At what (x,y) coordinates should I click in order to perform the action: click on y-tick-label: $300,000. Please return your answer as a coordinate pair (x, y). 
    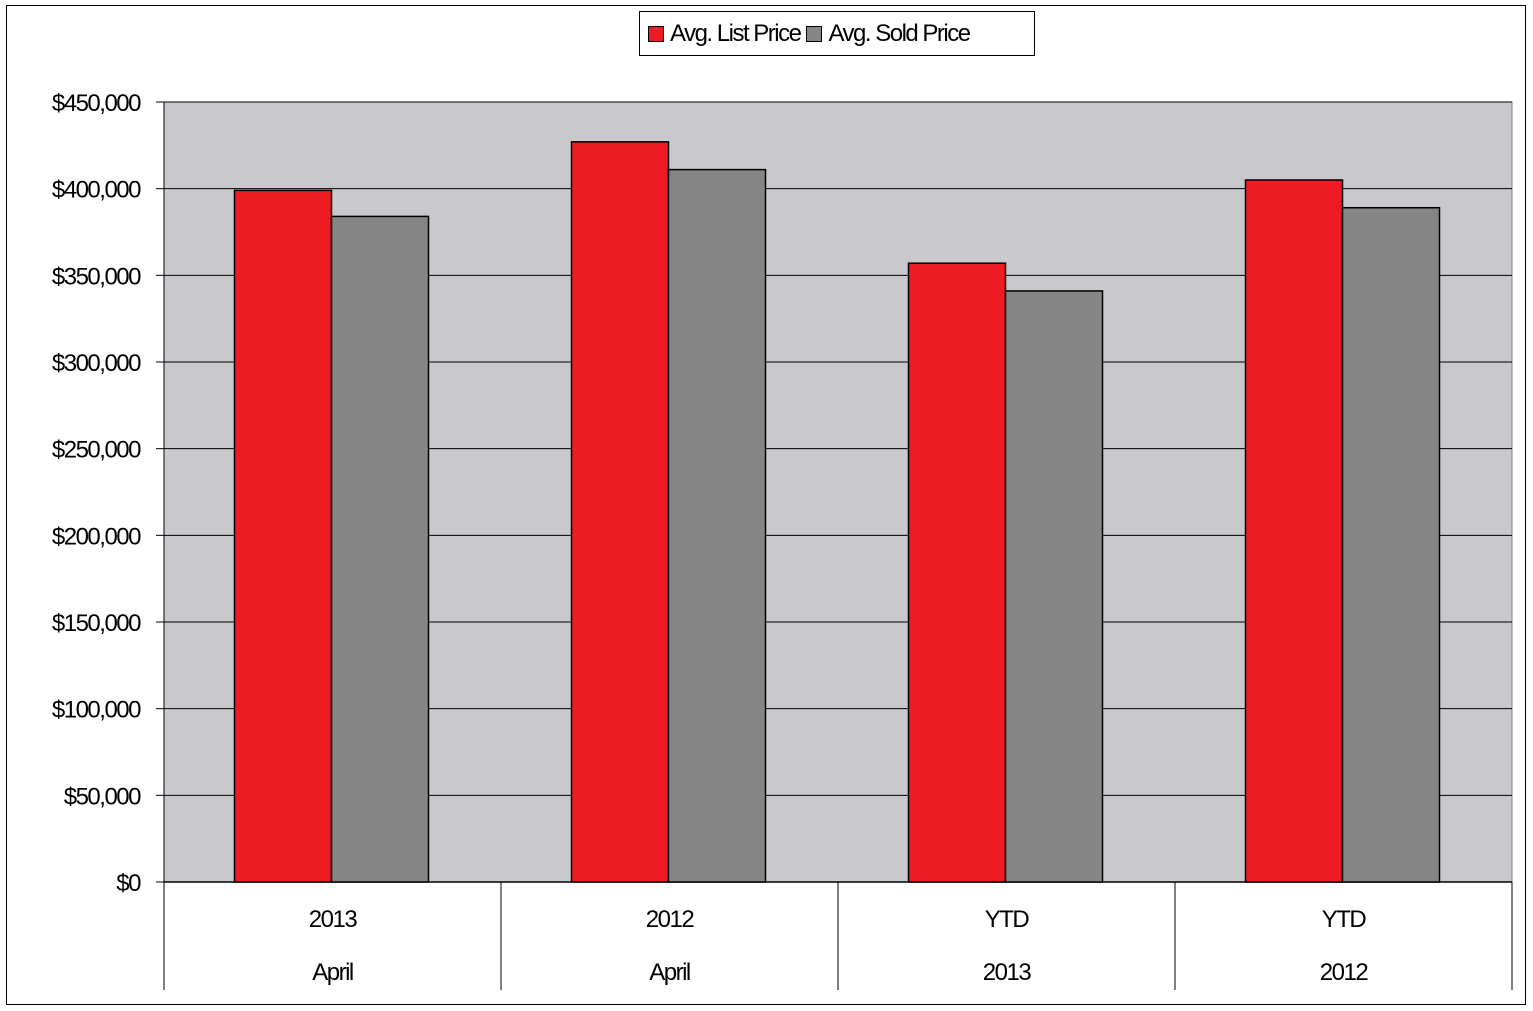
    Looking at the image, I should click on (96, 363).